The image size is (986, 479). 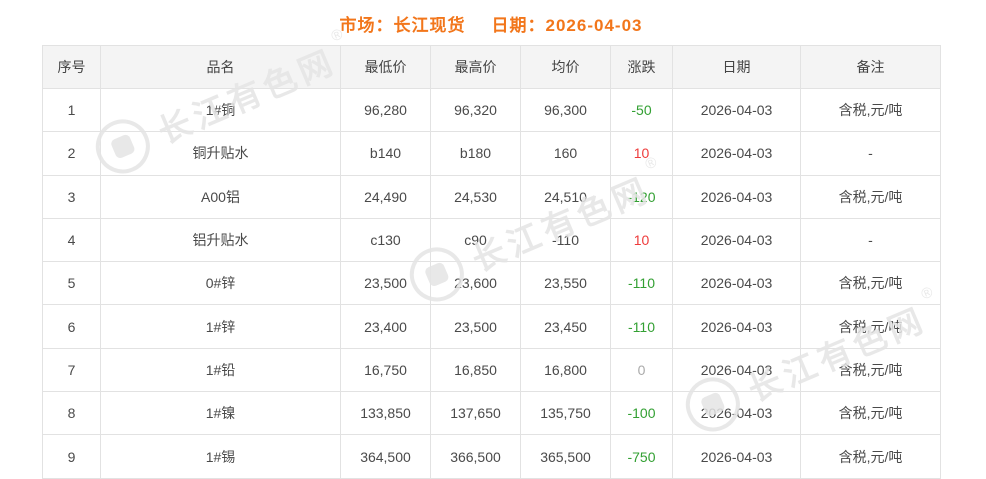 I want to click on col-header-low: 最低价, so click(x=385, y=67).